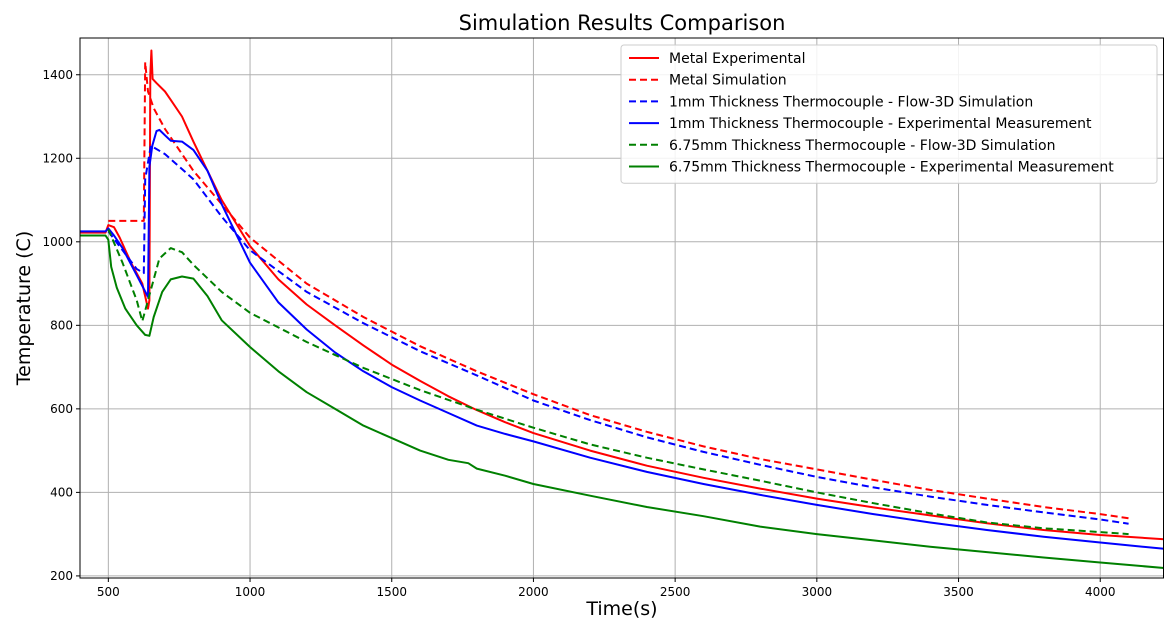 This screenshot has width=1164, height=623. I want to click on x-tick-label: 3500, so click(958, 592).